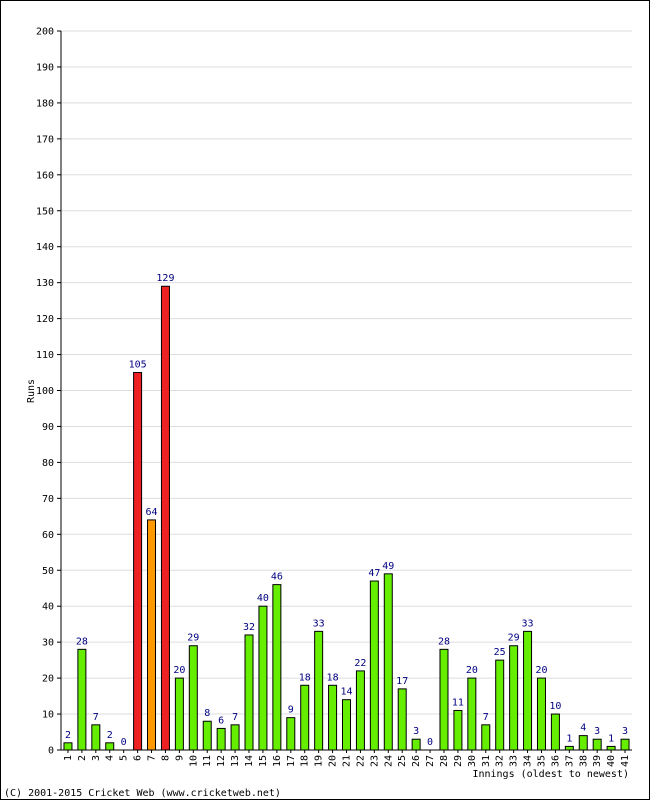  I want to click on data-label: 14, so click(346, 692).